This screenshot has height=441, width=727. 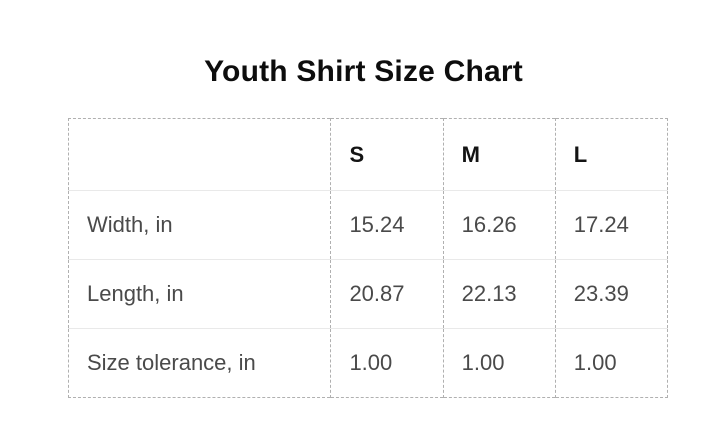 I want to click on row-label: Size tolerance, in, so click(x=199, y=363).